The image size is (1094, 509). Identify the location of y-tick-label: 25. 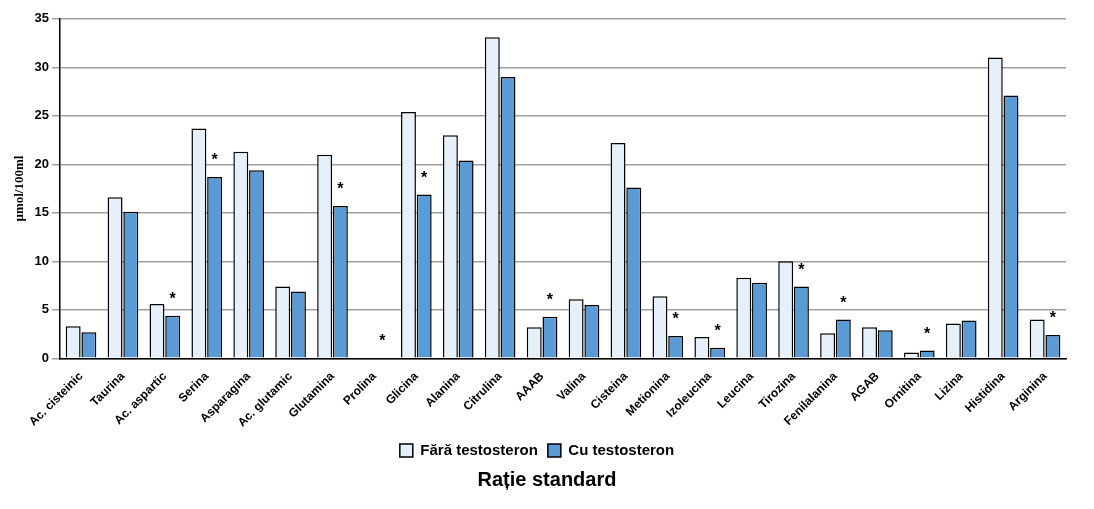
(42, 115).